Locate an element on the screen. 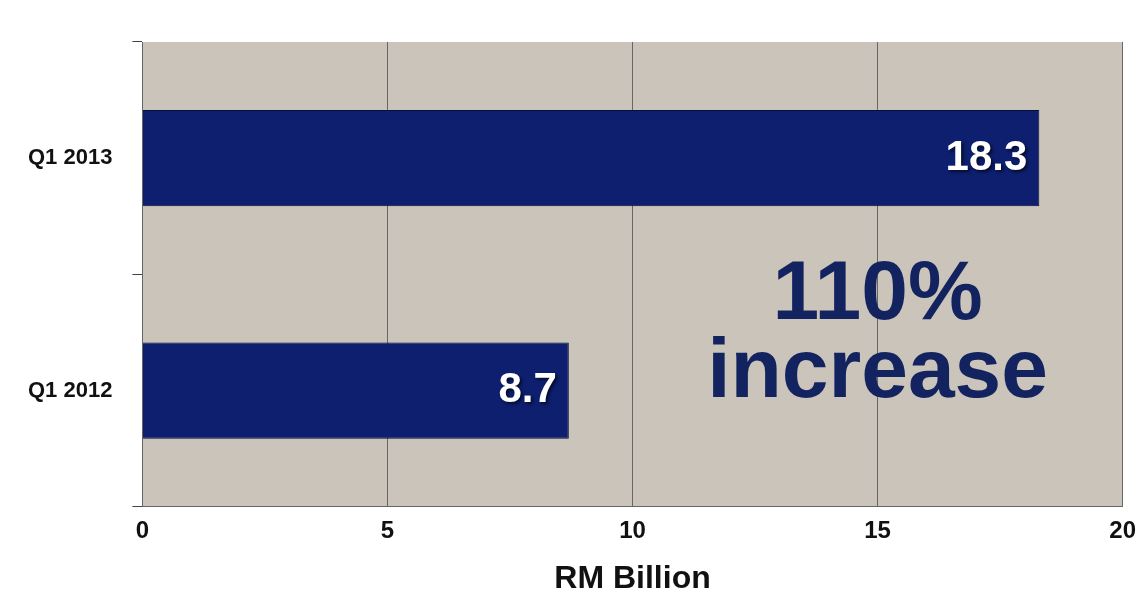  x-axis-title: RM Billion is located at coordinates (632, 576).